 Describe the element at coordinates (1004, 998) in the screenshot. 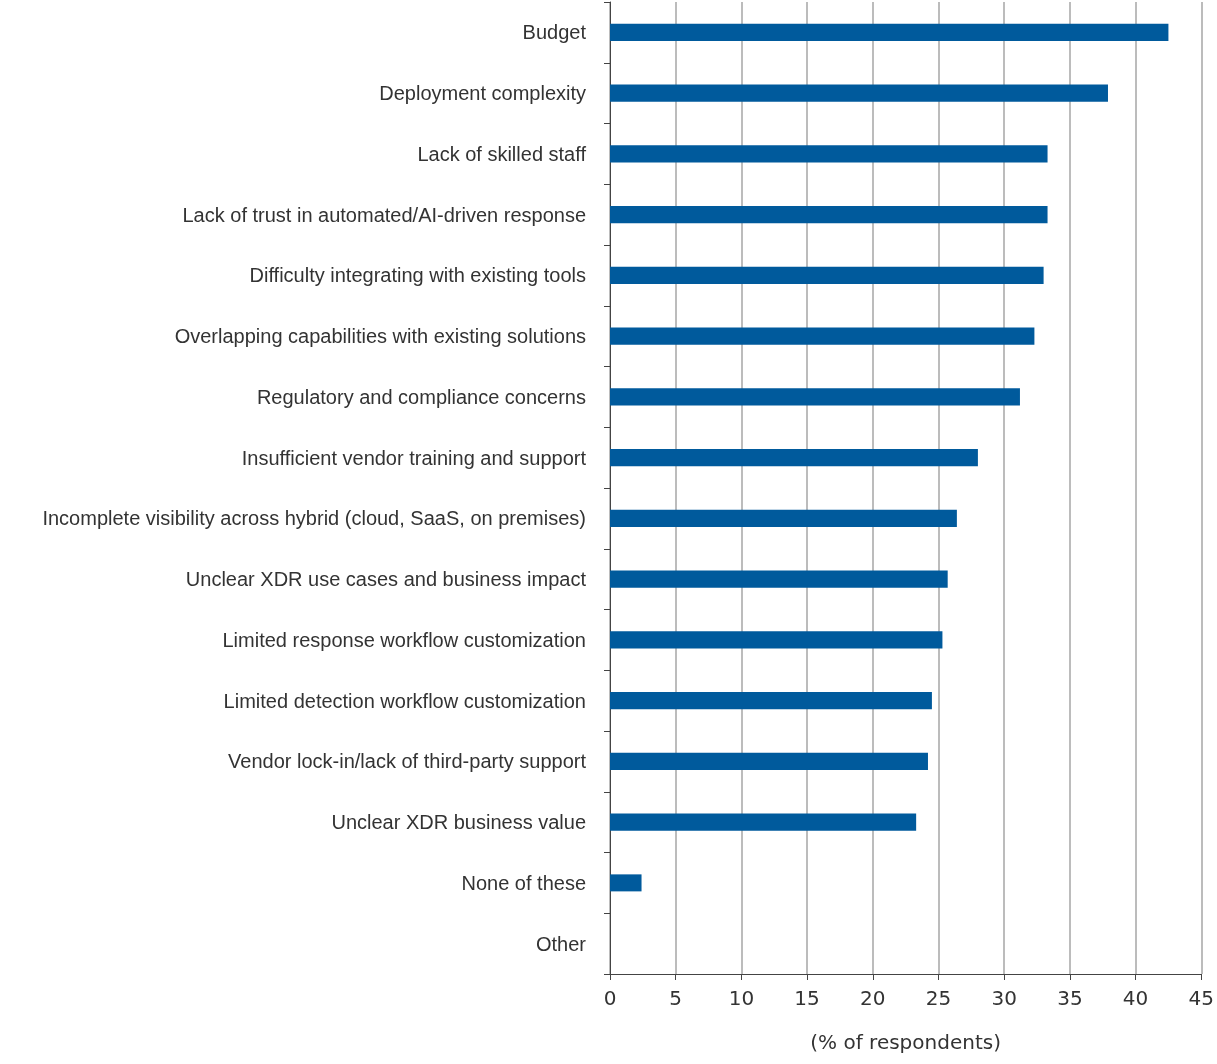

I see `x-tick-label: 30` at that location.